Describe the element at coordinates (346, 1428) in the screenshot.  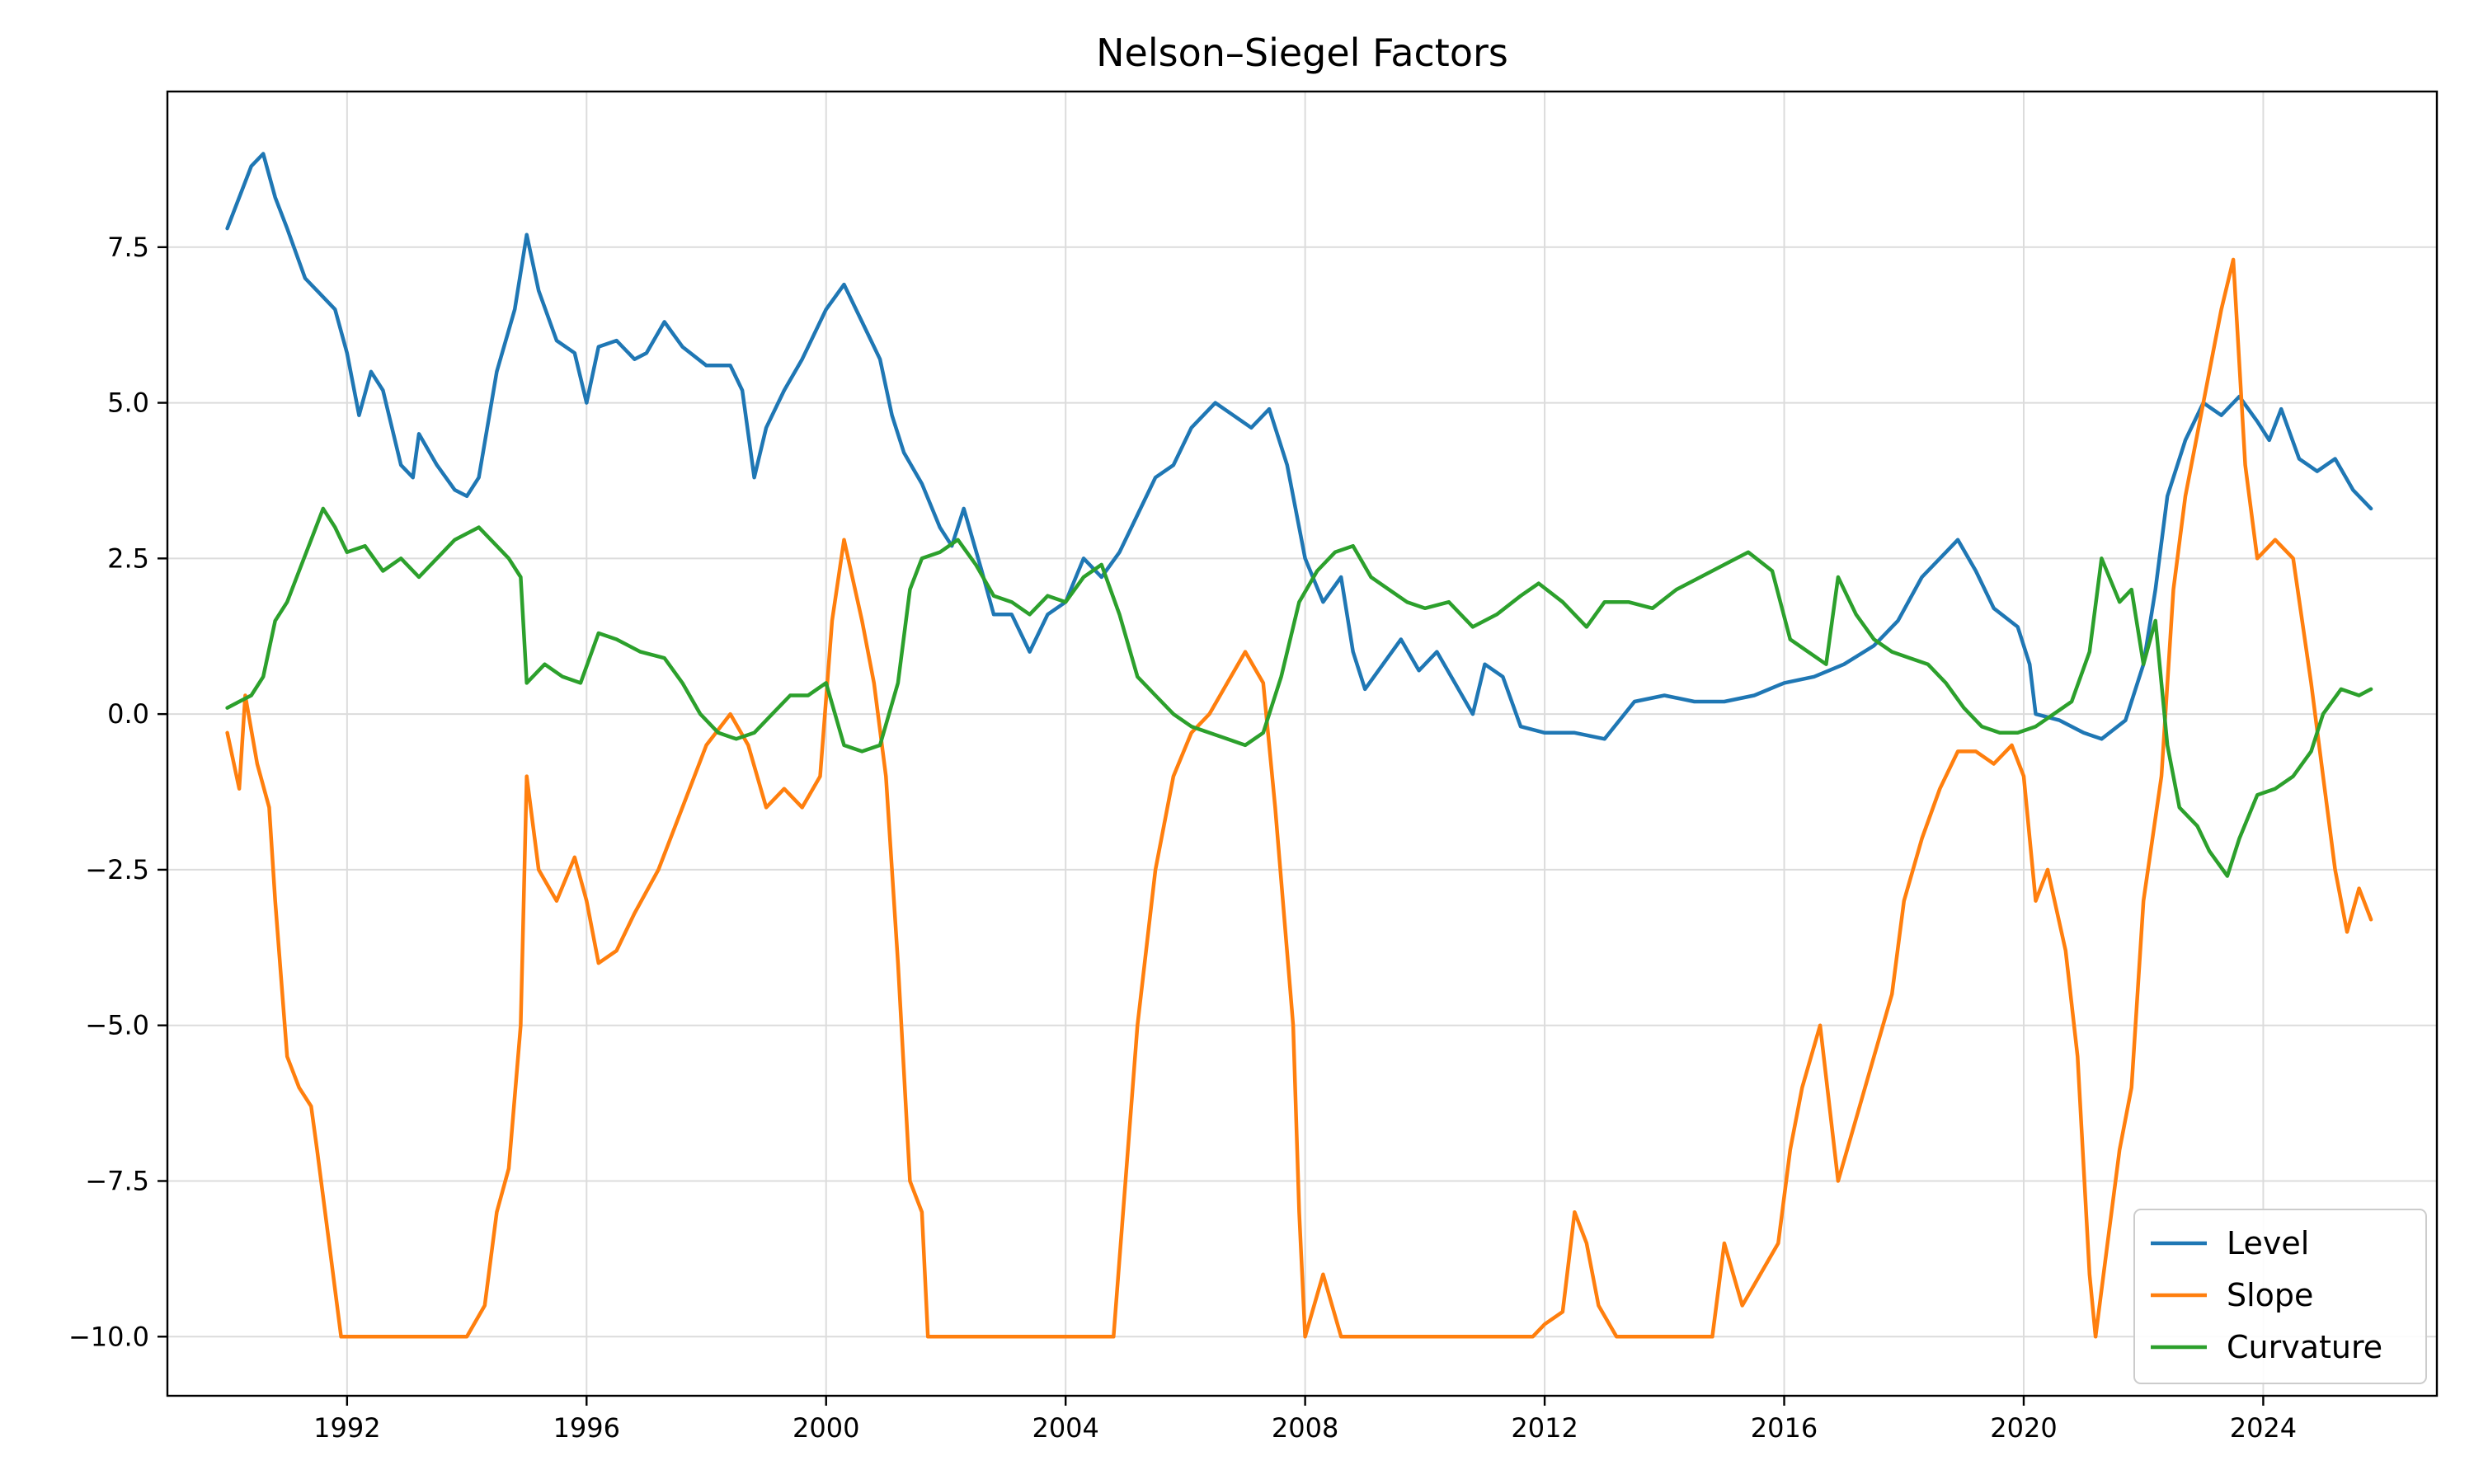
I see `x-tick-label: 1992` at that location.